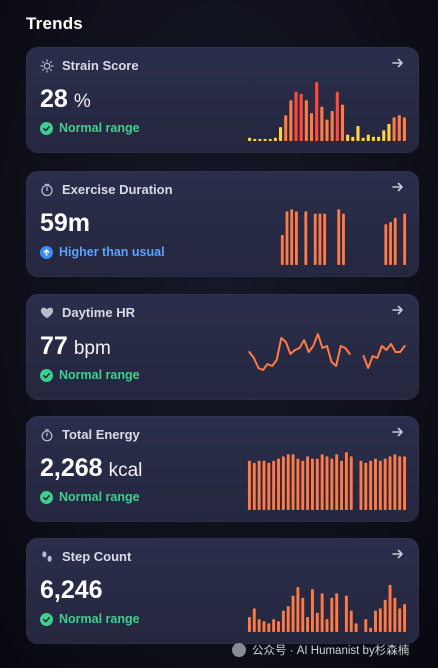 The height and width of the screenshot is (668, 438). I want to click on value-number: 77, so click(54, 346).